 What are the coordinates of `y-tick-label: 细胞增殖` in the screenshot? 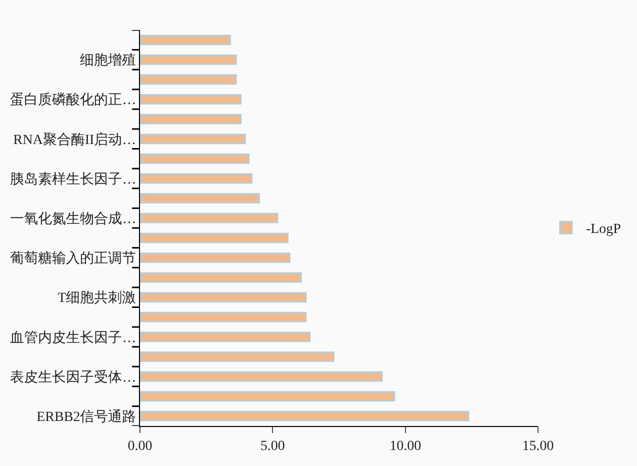 It's located at (108, 60).